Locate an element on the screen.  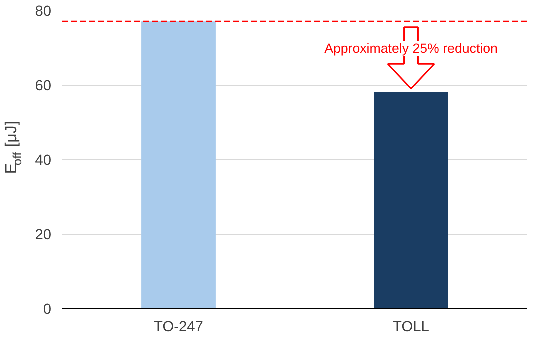
y-tick-label: 80 is located at coordinates (43, 12).